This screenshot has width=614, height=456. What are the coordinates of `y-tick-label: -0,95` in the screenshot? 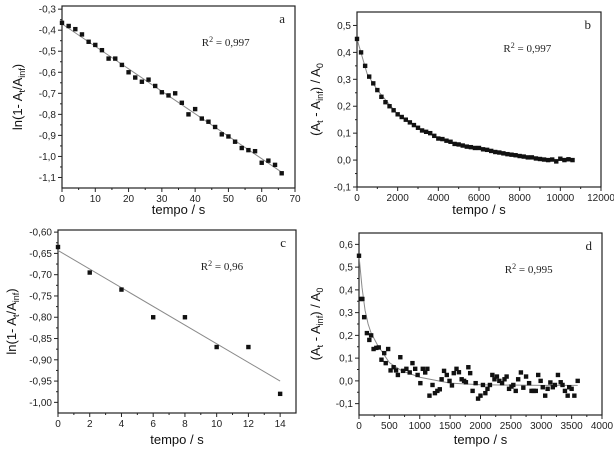 It's located at (40, 382).